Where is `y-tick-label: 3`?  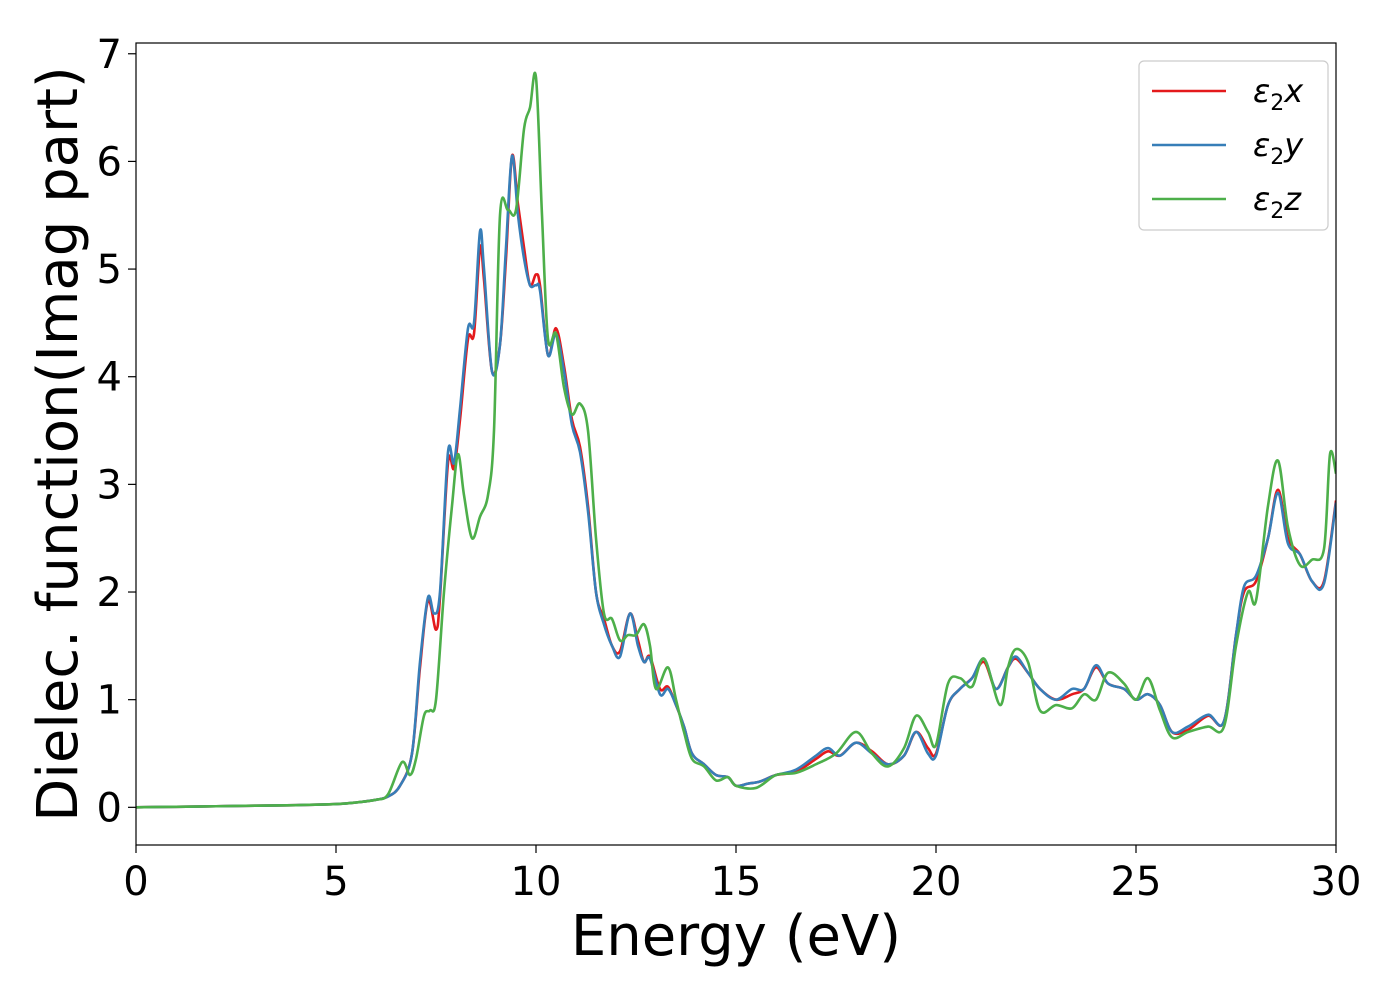
y-tick-label: 3 is located at coordinates (109, 485).